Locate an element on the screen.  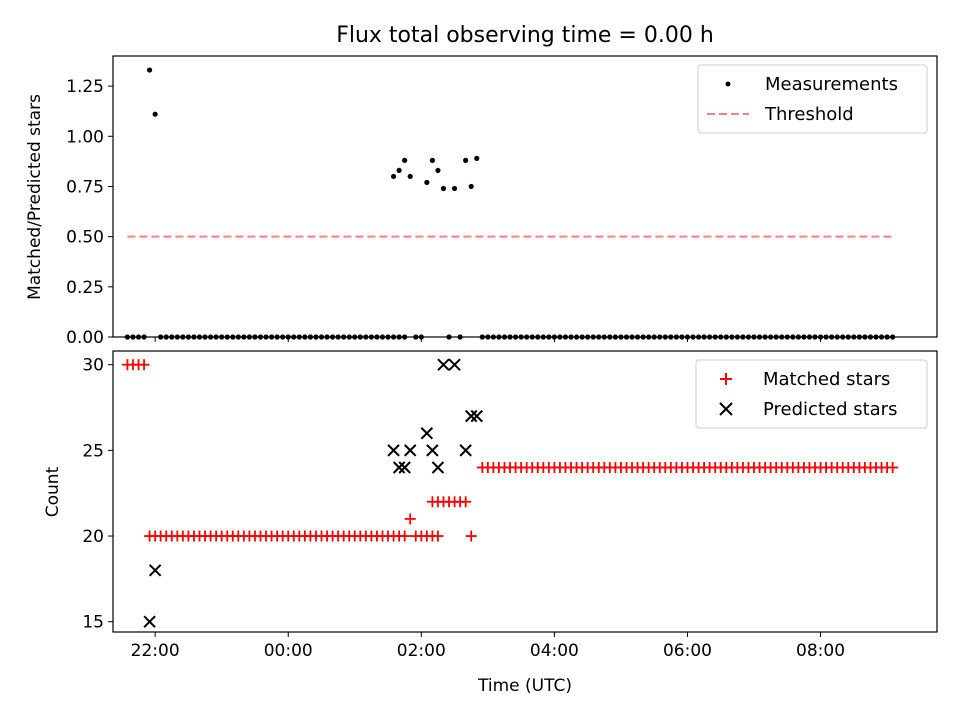
top-y-axis-label: Matched/Predicted stars is located at coordinates (35, 197).